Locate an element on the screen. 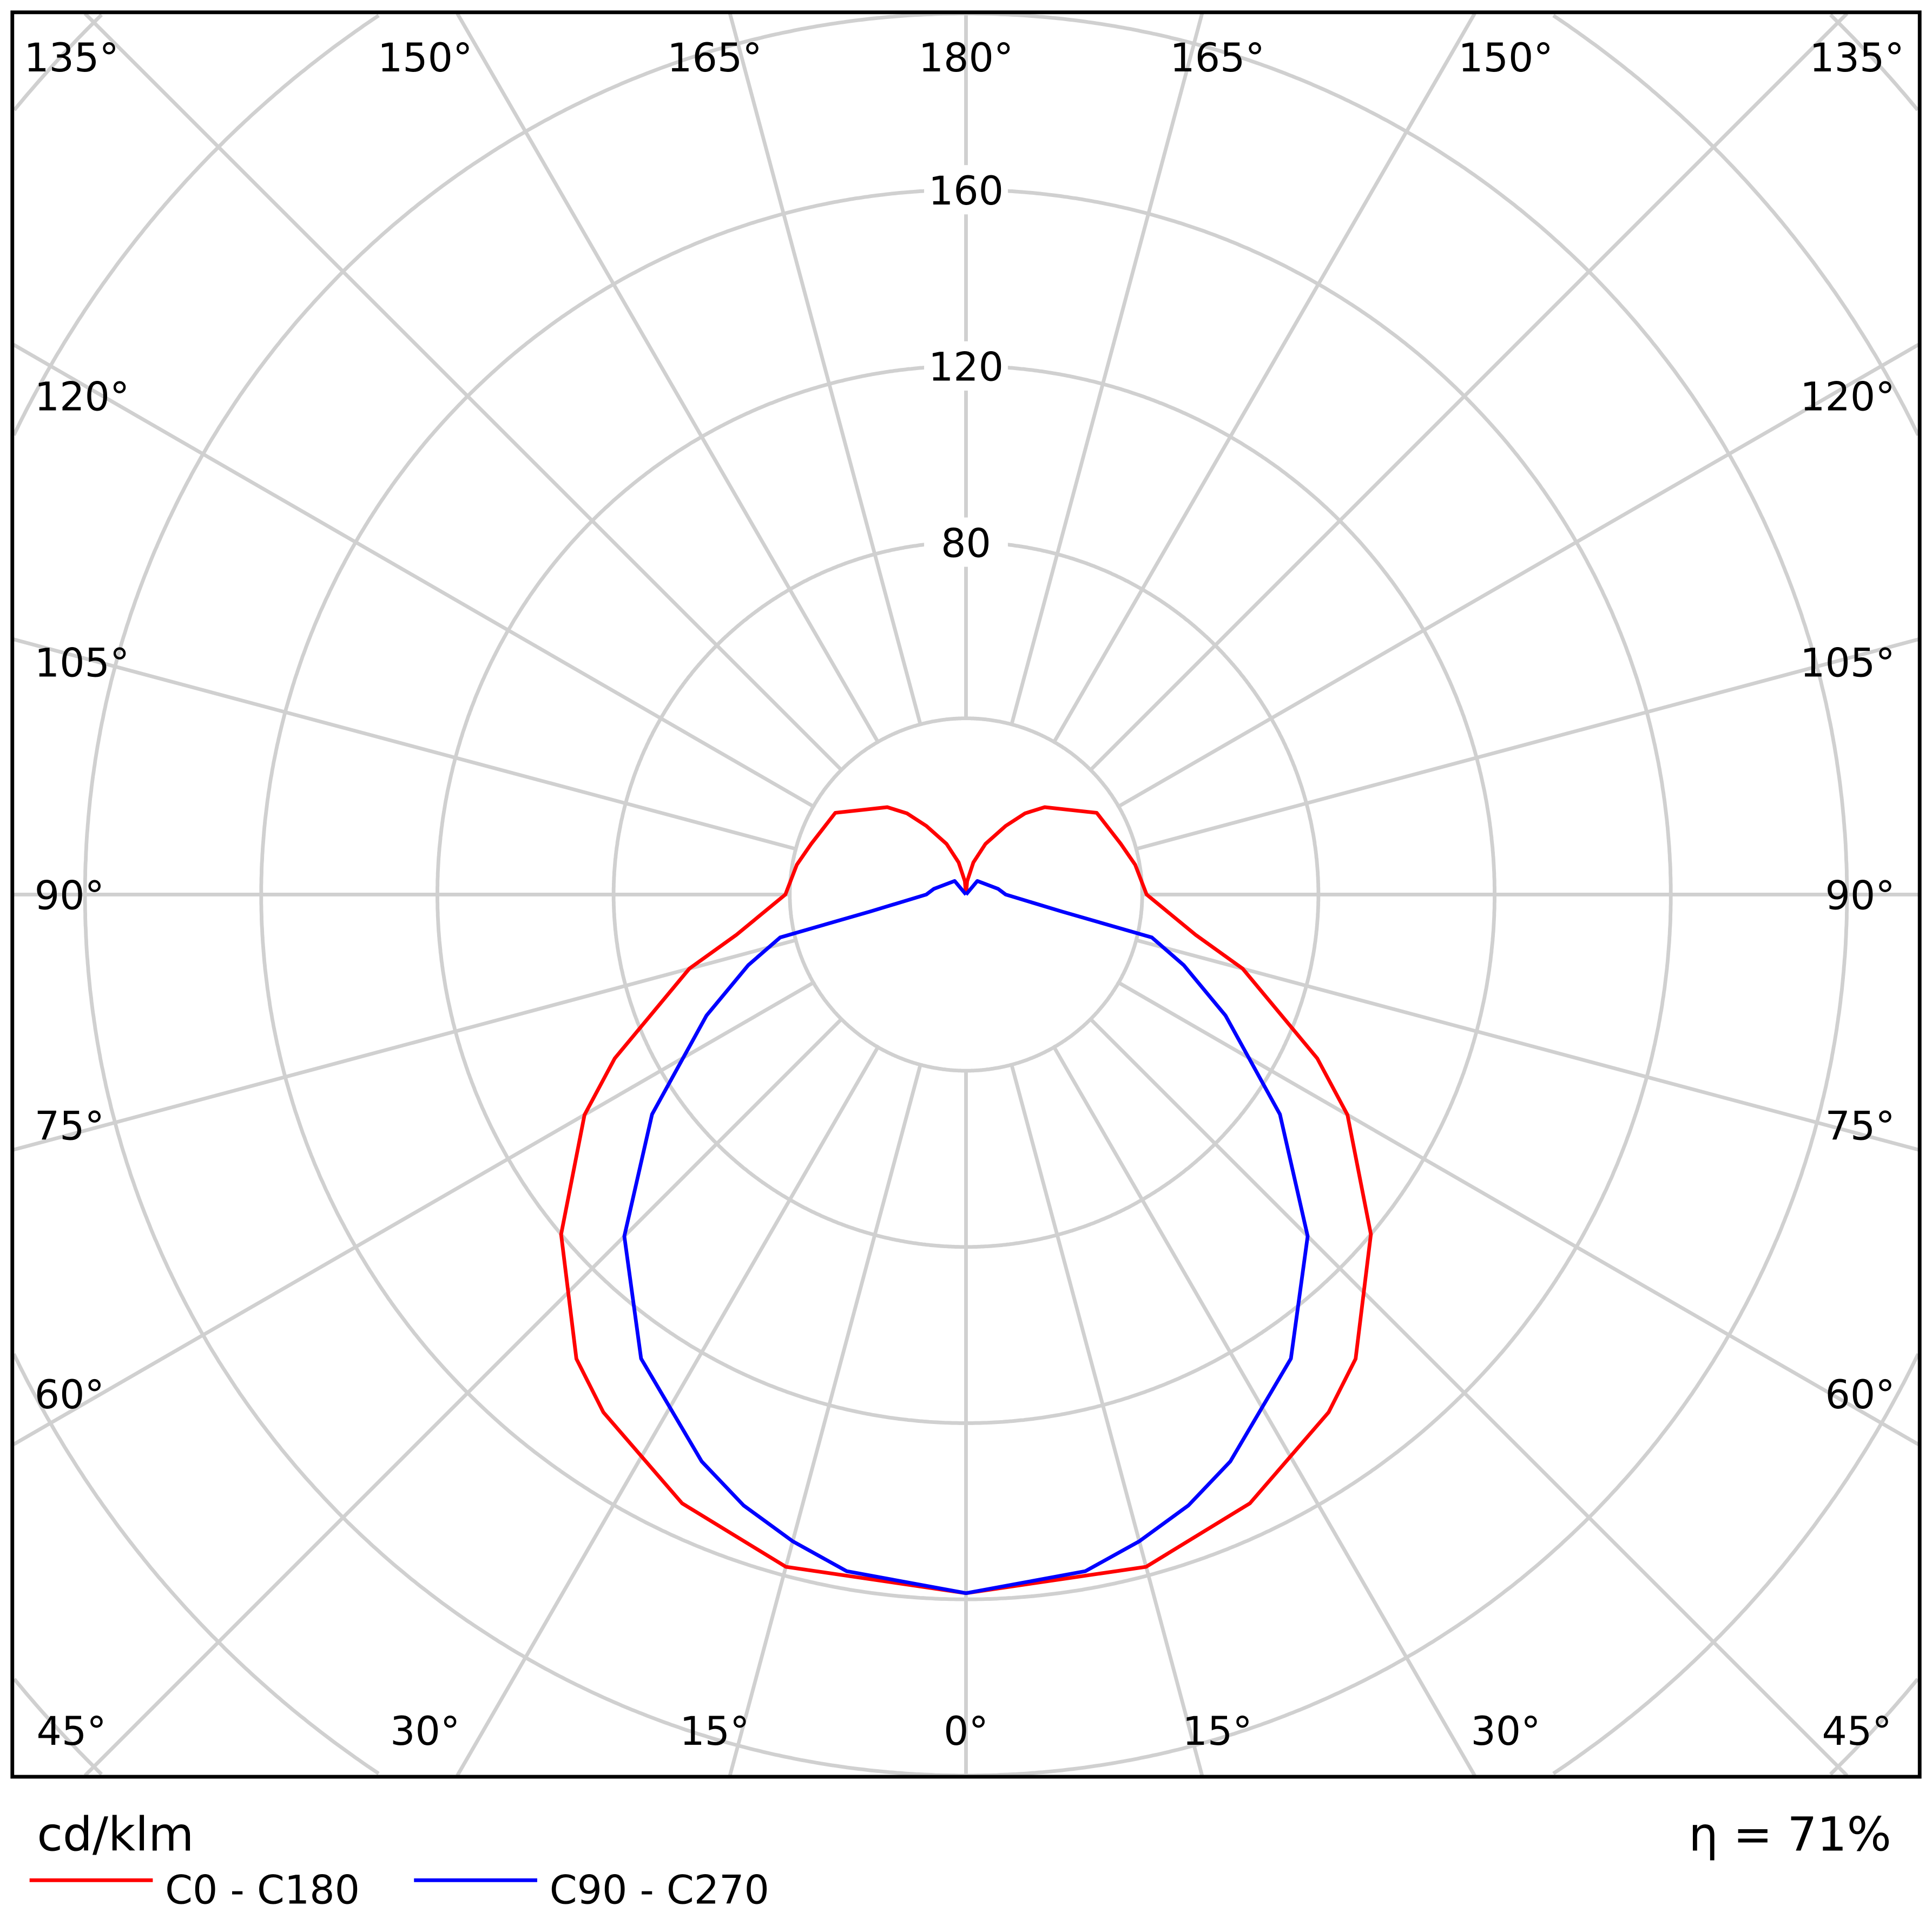 This screenshot has height=1932, width=1932. unit-label: cd/klm is located at coordinates (115, 1835).